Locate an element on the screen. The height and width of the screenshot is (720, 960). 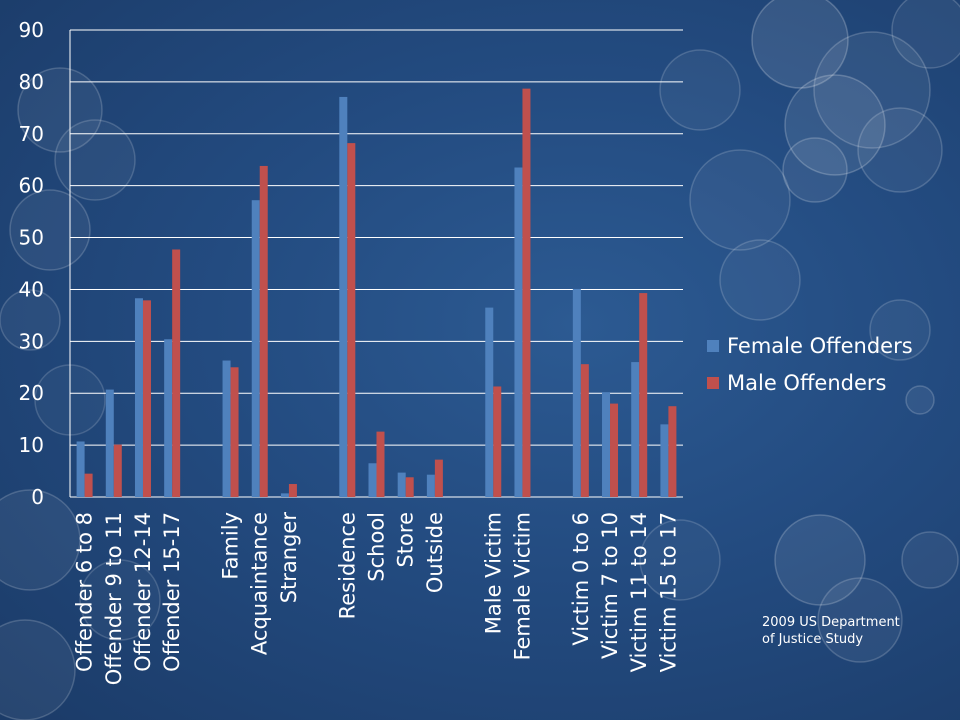
y-tick-label: 40 is located at coordinates (31, 289).